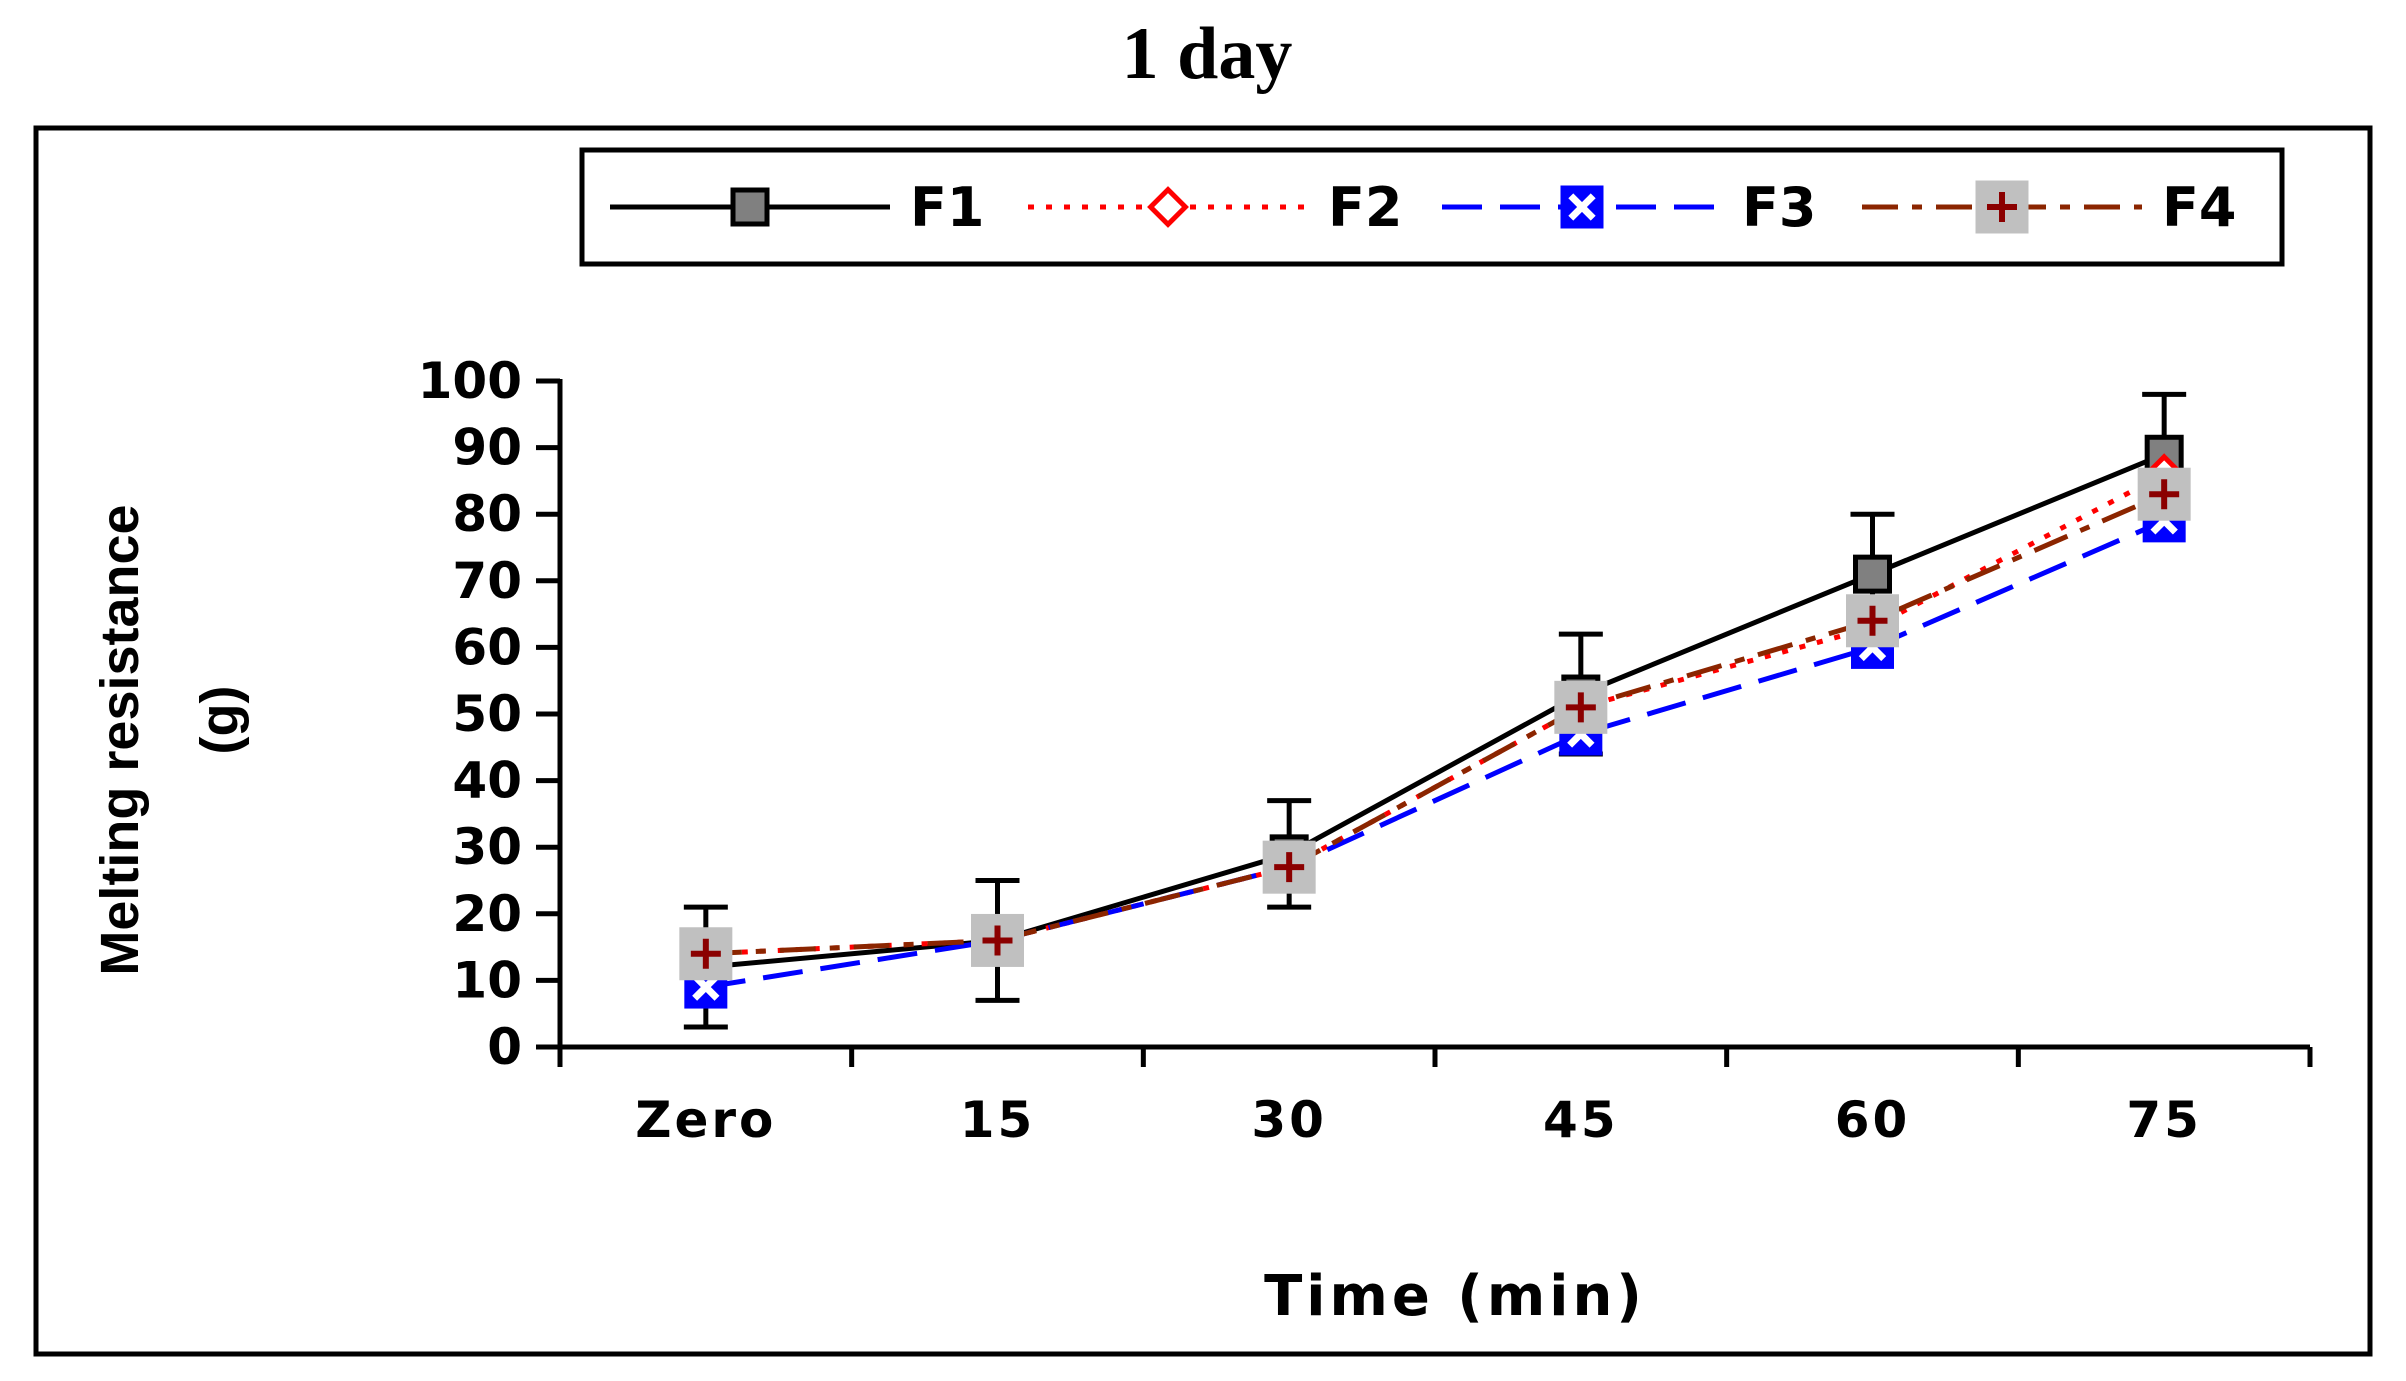 The height and width of the screenshot is (1381, 2406). What do you see at coordinates (1365, 207) in the screenshot?
I see `legend-label: F2` at bounding box center [1365, 207].